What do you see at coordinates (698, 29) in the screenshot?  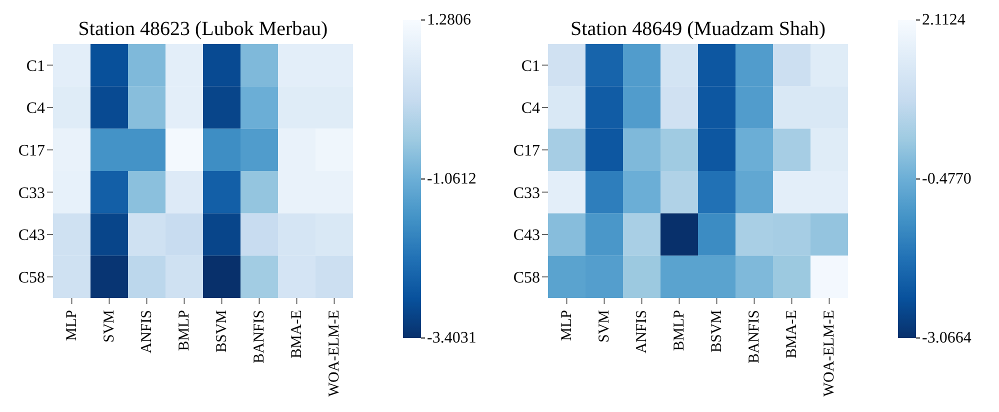 I see `chart-title: Station 48649 (Muadzam Shah)` at bounding box center [698, 29].